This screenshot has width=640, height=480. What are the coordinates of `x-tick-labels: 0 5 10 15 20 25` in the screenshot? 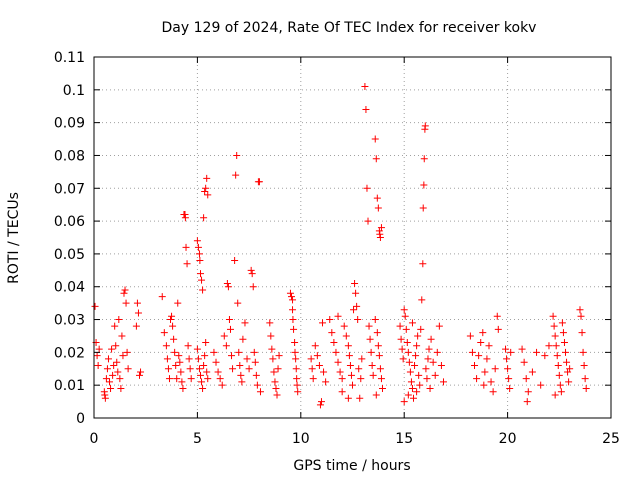 It's located at (355, 439).